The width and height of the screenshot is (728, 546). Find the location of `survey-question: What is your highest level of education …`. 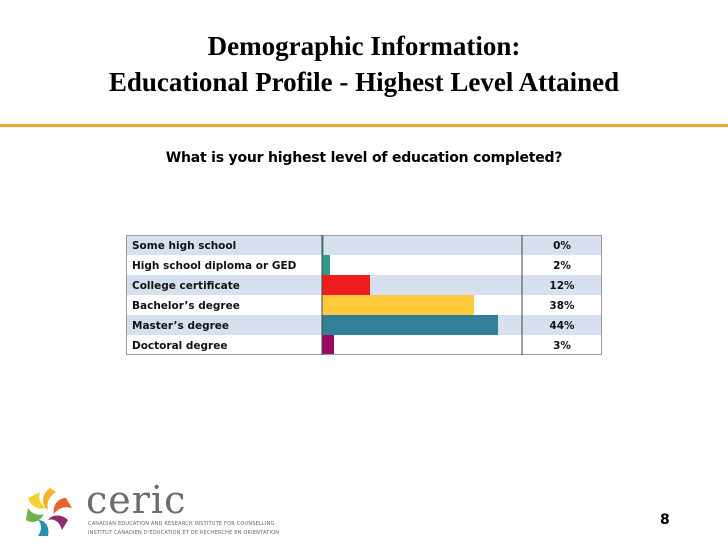

survey-question: What is your highest level of education … is located at coordinates (364, 158).